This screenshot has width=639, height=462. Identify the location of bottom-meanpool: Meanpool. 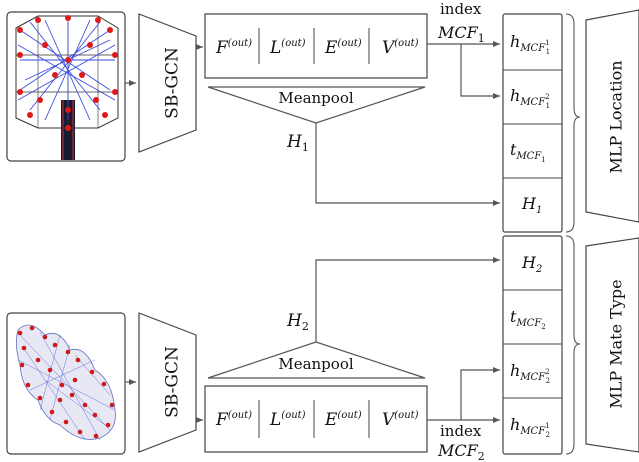
(316, 360).